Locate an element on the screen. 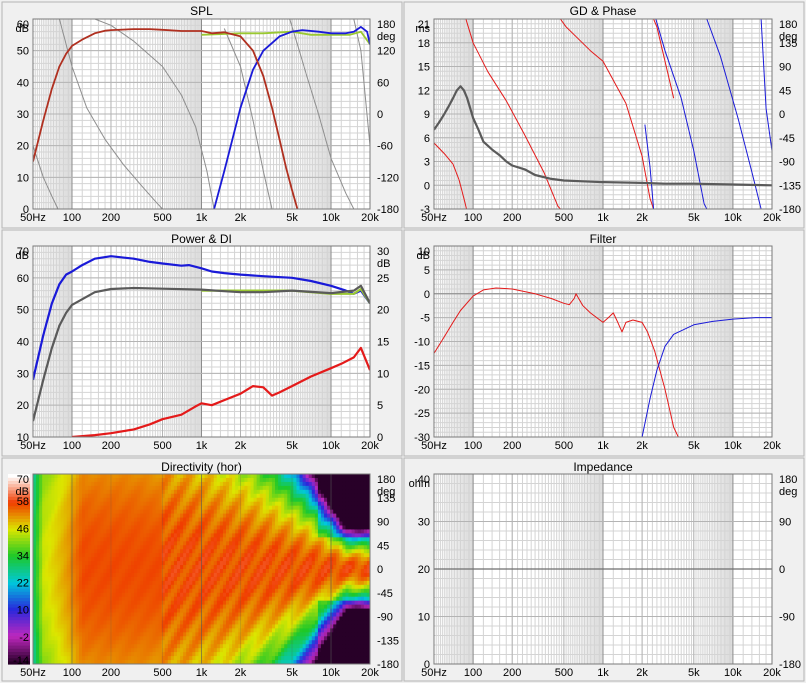  gd_phase-series is located at coordinates (603, 114).